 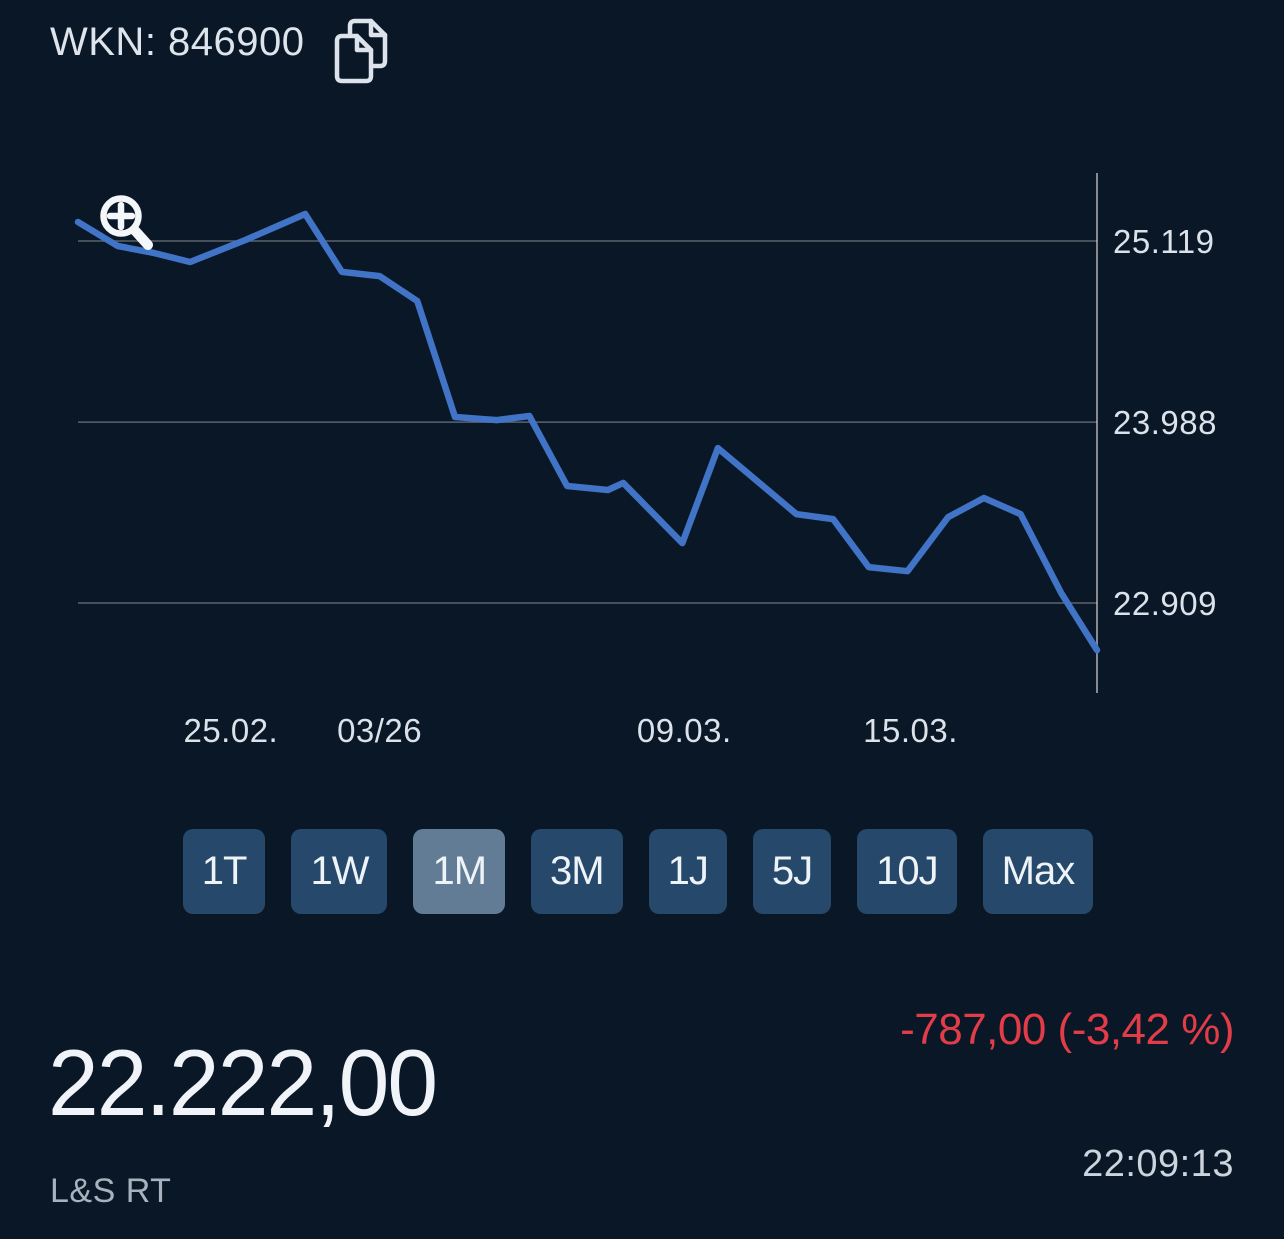 I want to click on range-button-1t: 1T, so click(x=224, y=871).